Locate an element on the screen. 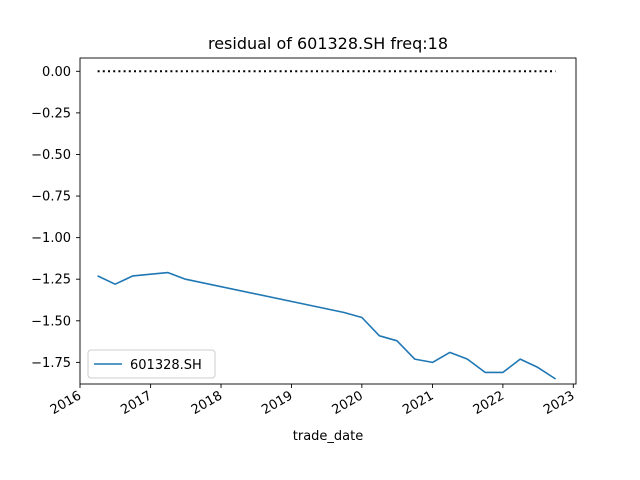 This screenshot has height=480, width=640. legend-label: 601328.SH is located at coordinates (166, 365).